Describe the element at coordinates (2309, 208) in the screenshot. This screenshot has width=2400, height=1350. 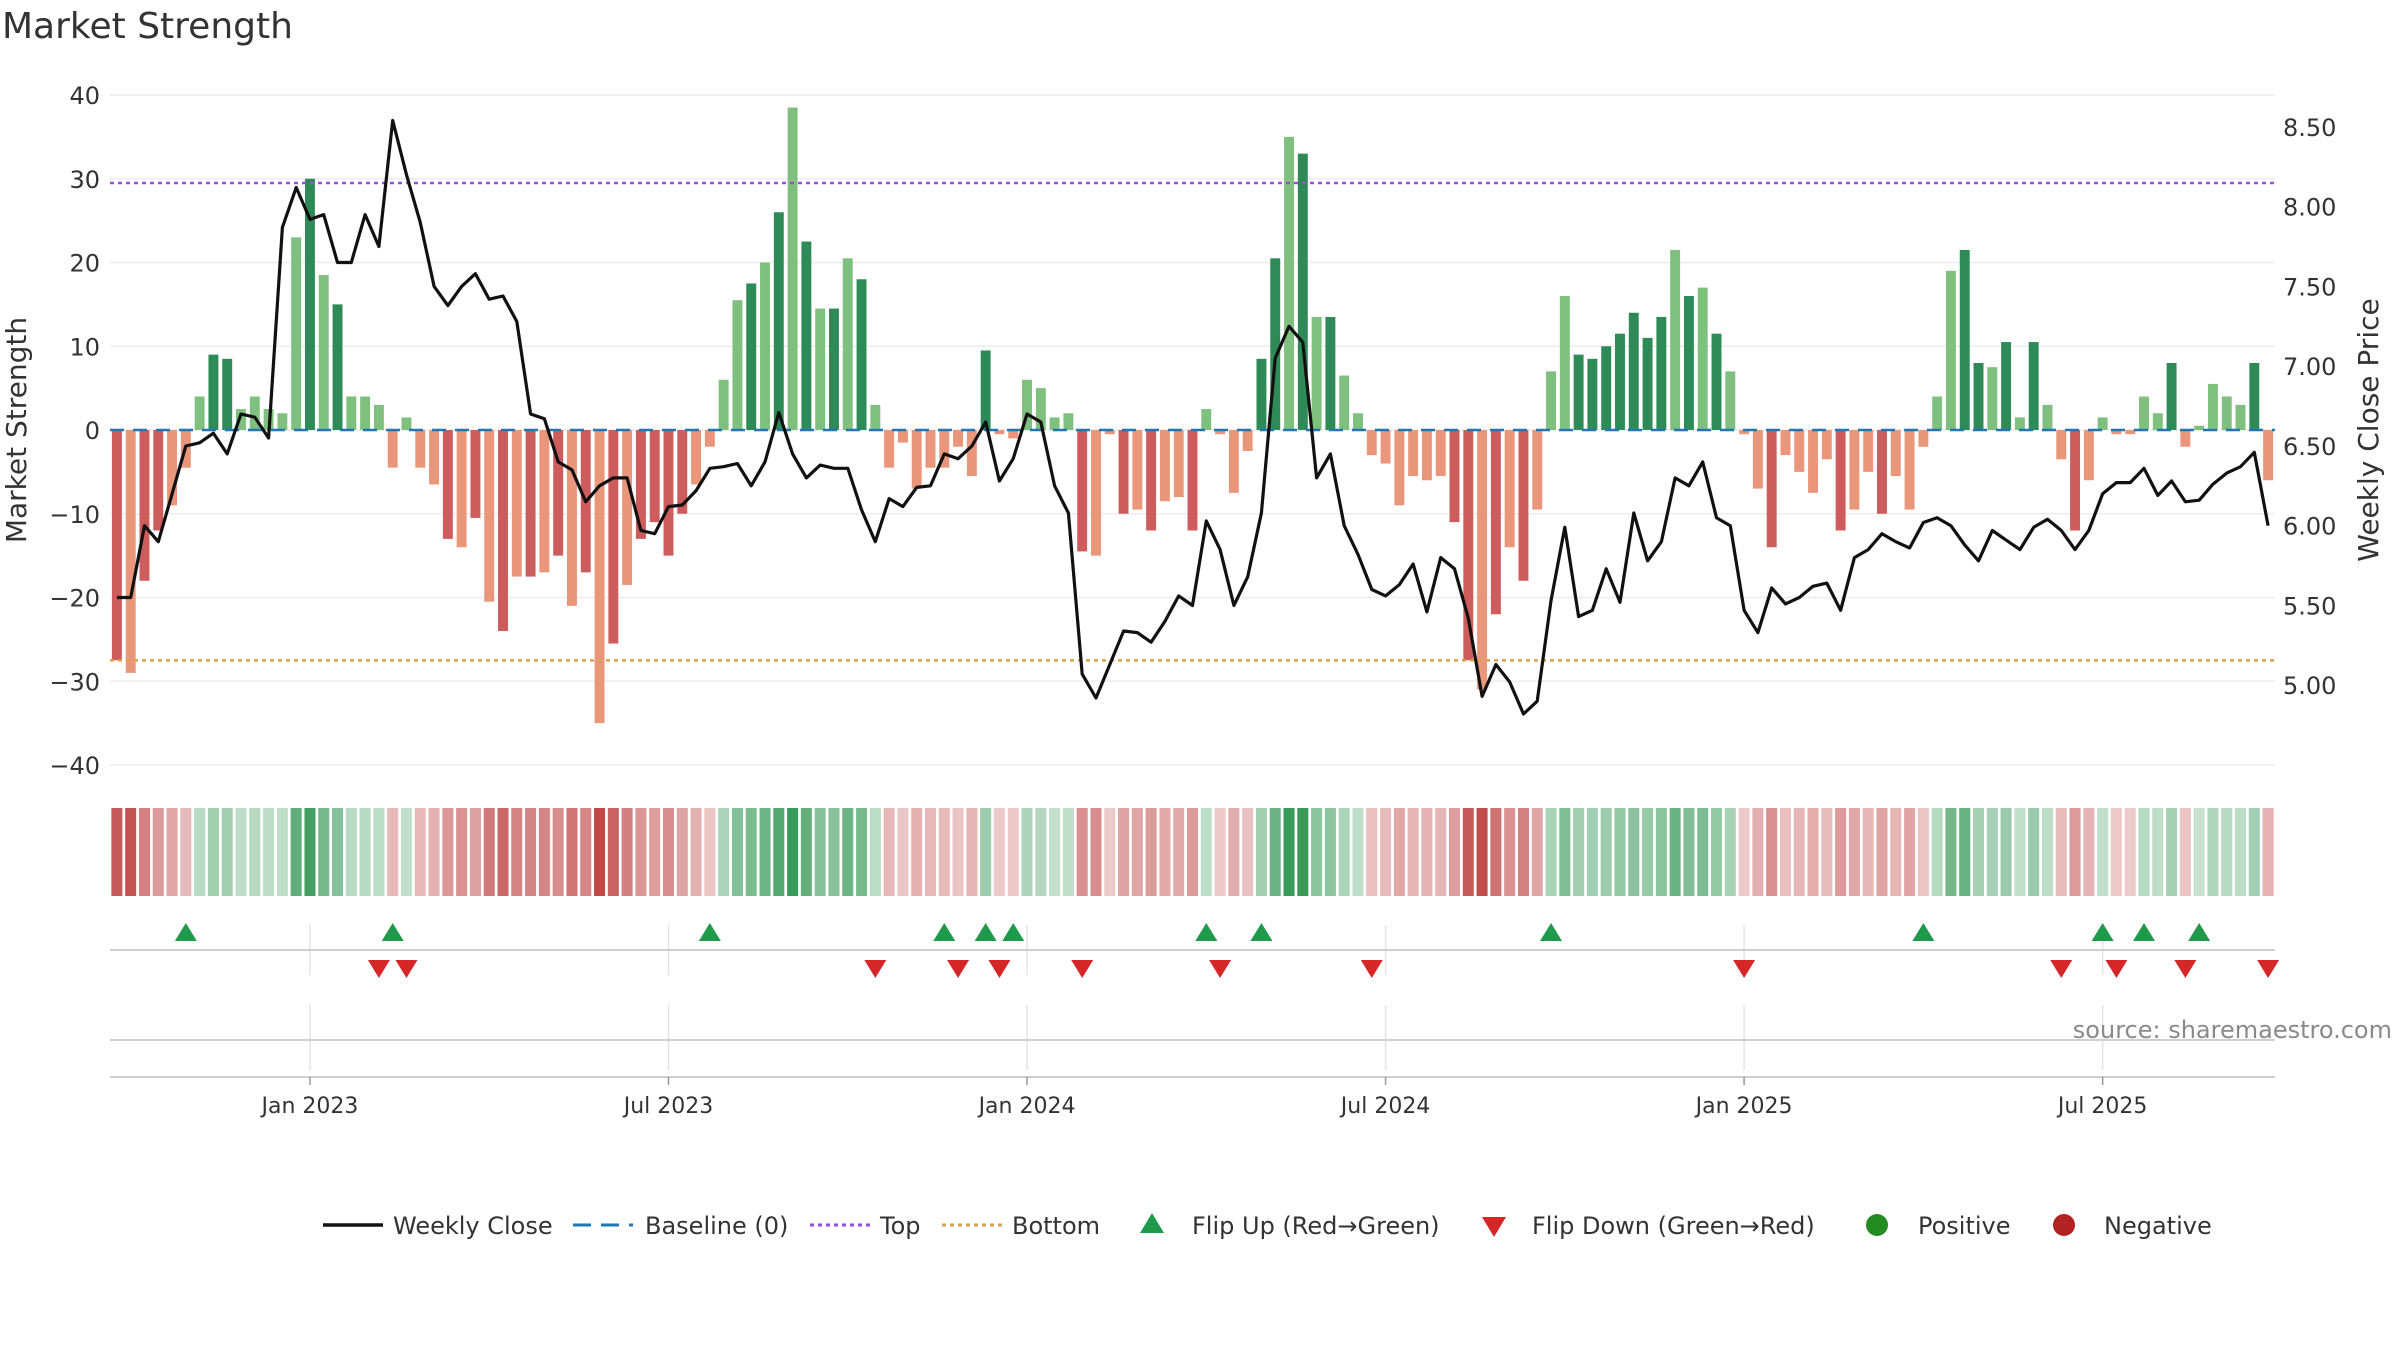
I see `right-tick-label: 8.00` at that location.